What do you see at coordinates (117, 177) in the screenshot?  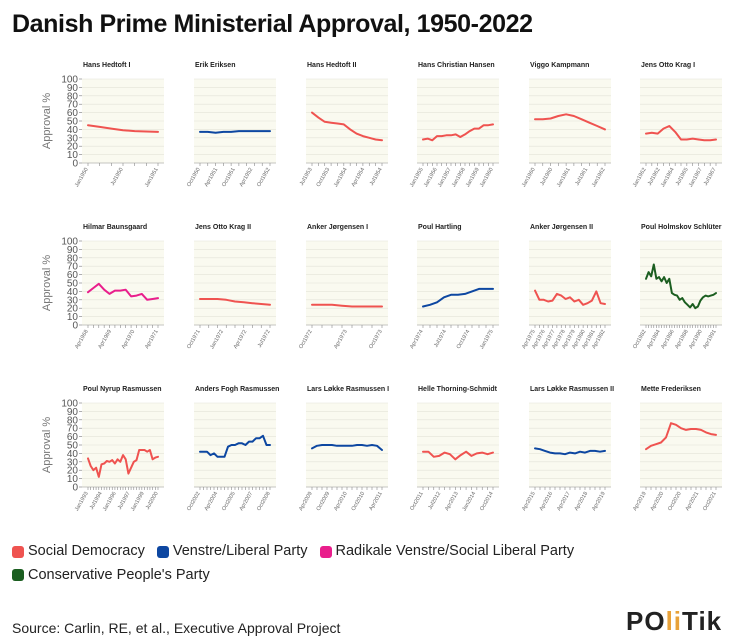 I see `x-tick-label: Jul1950` at bounding box center [117, 177].